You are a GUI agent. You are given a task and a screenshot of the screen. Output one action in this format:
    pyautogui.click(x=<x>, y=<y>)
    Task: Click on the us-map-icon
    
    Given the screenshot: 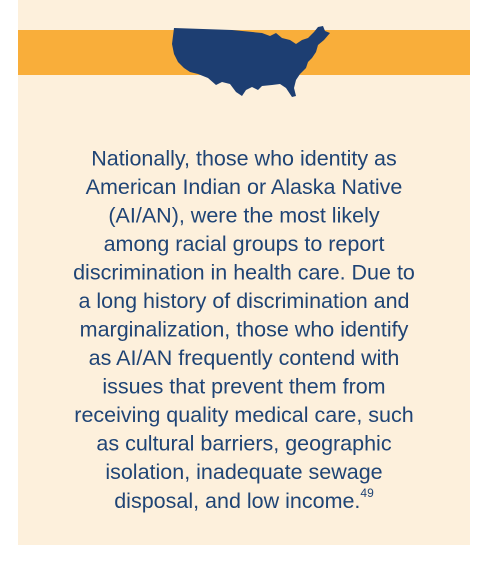 What is the action you would take?
    pyautogui.click(x=251, y=61)
    